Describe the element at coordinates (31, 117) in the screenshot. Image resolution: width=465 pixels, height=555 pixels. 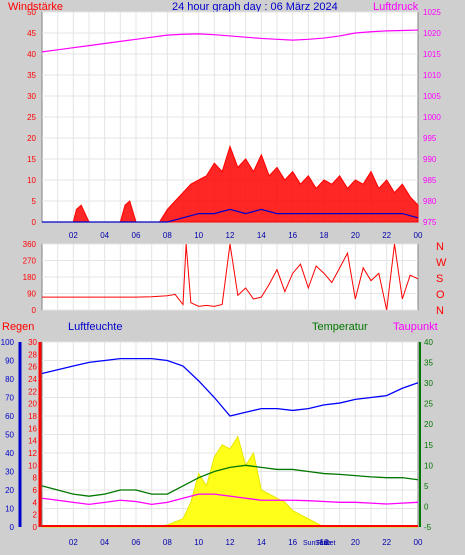
I see `wind-tick-label: 25` at that location.